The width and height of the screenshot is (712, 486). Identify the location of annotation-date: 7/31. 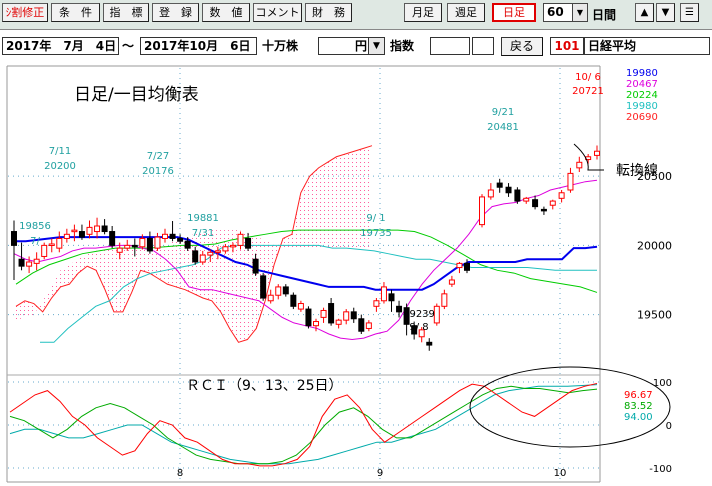
(203, 233).